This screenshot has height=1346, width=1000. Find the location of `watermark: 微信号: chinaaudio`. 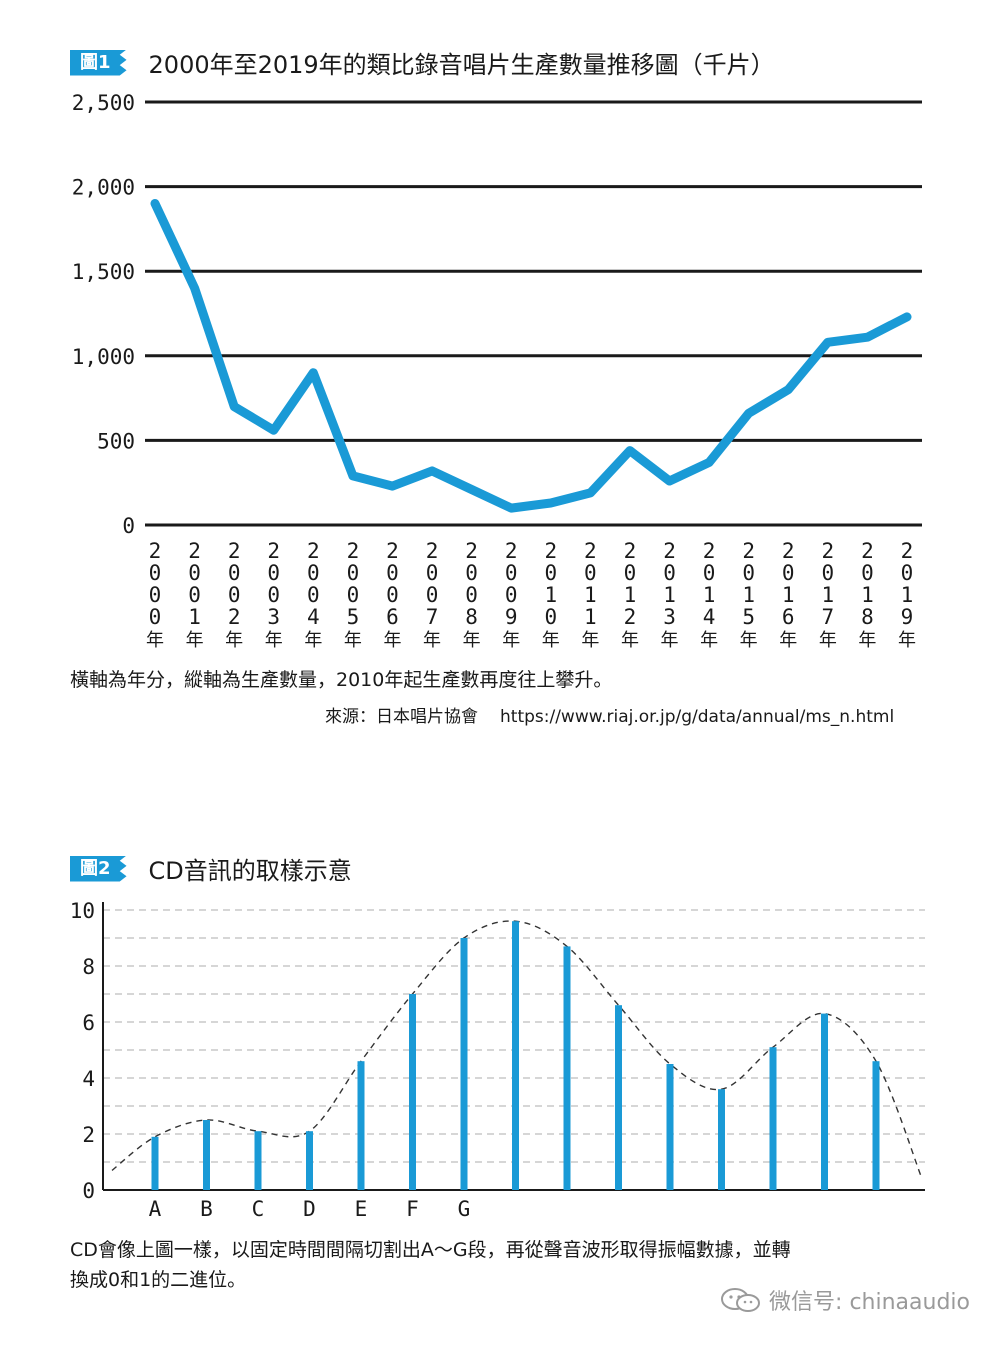

watermark: 微信号: chinaaudio is located at coordinates (844, 1300).